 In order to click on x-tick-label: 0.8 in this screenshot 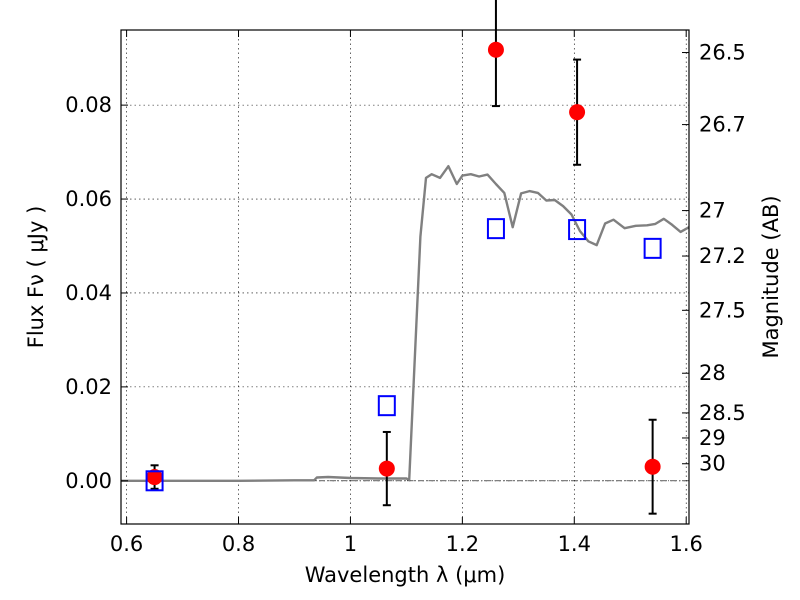, I will do `click(238, 544)`.